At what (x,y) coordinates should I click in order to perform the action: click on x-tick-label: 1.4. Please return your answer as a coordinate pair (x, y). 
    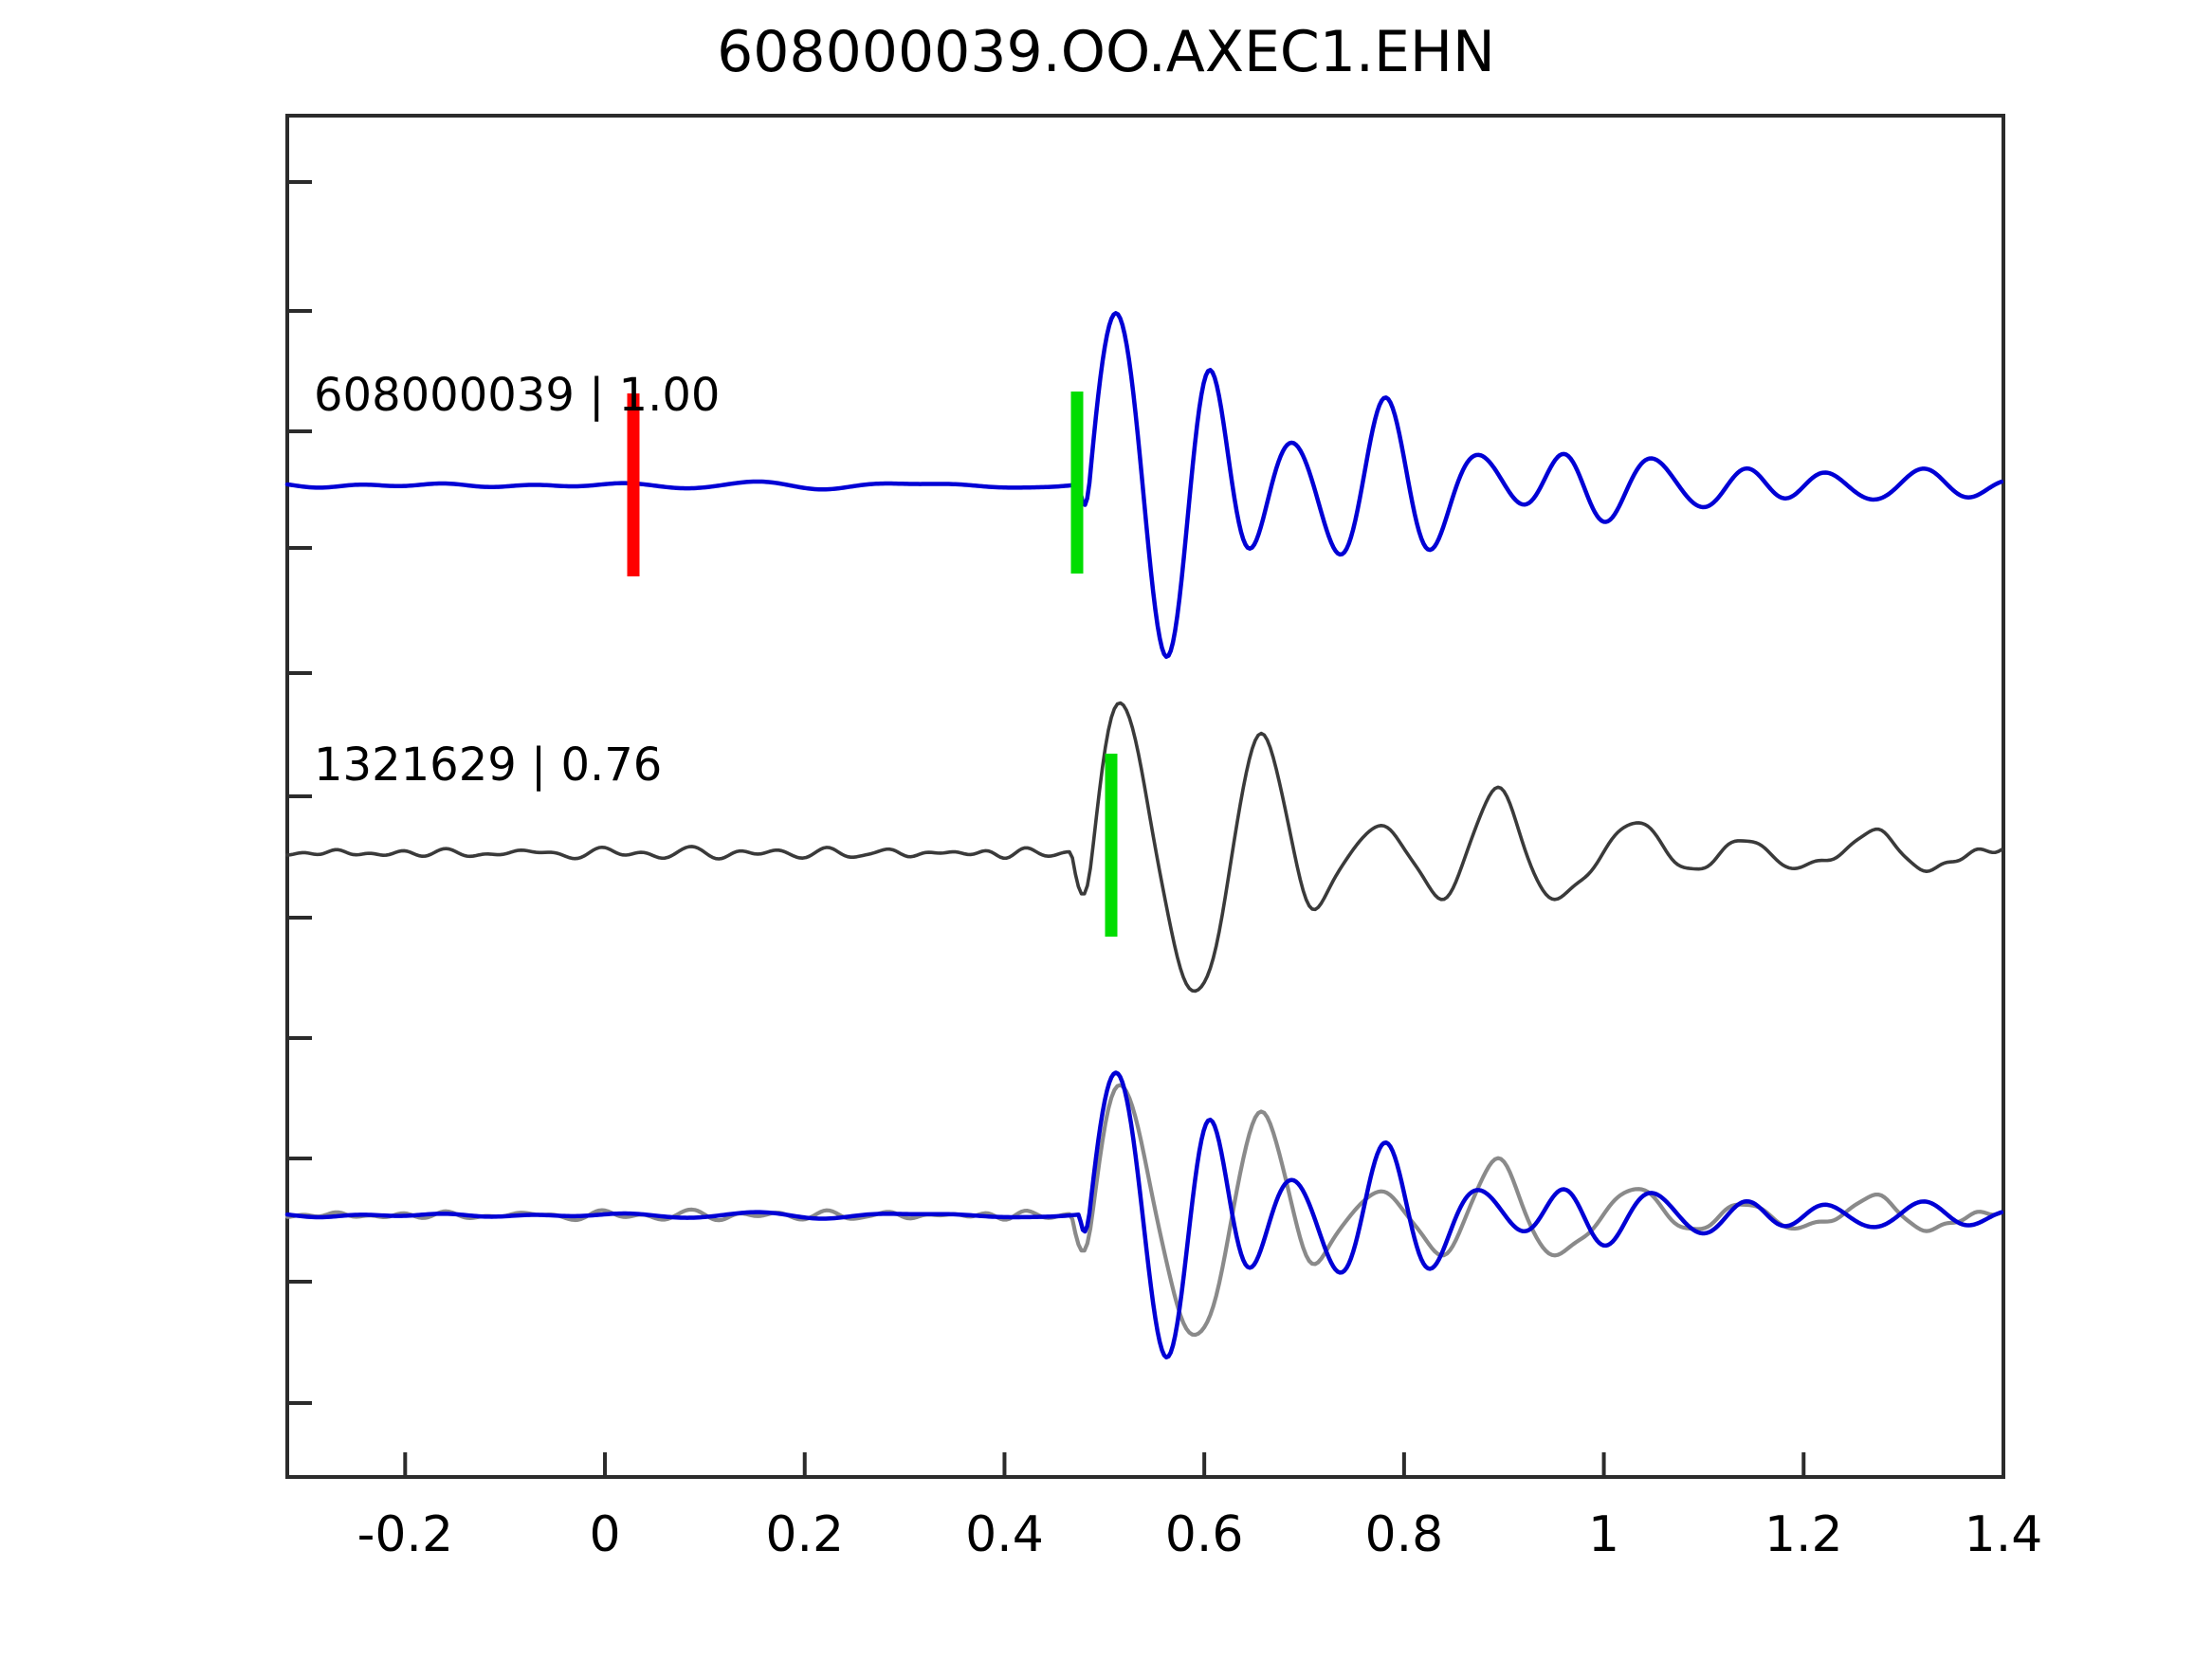
    Looking at the image, I should click on (2004, 1534).